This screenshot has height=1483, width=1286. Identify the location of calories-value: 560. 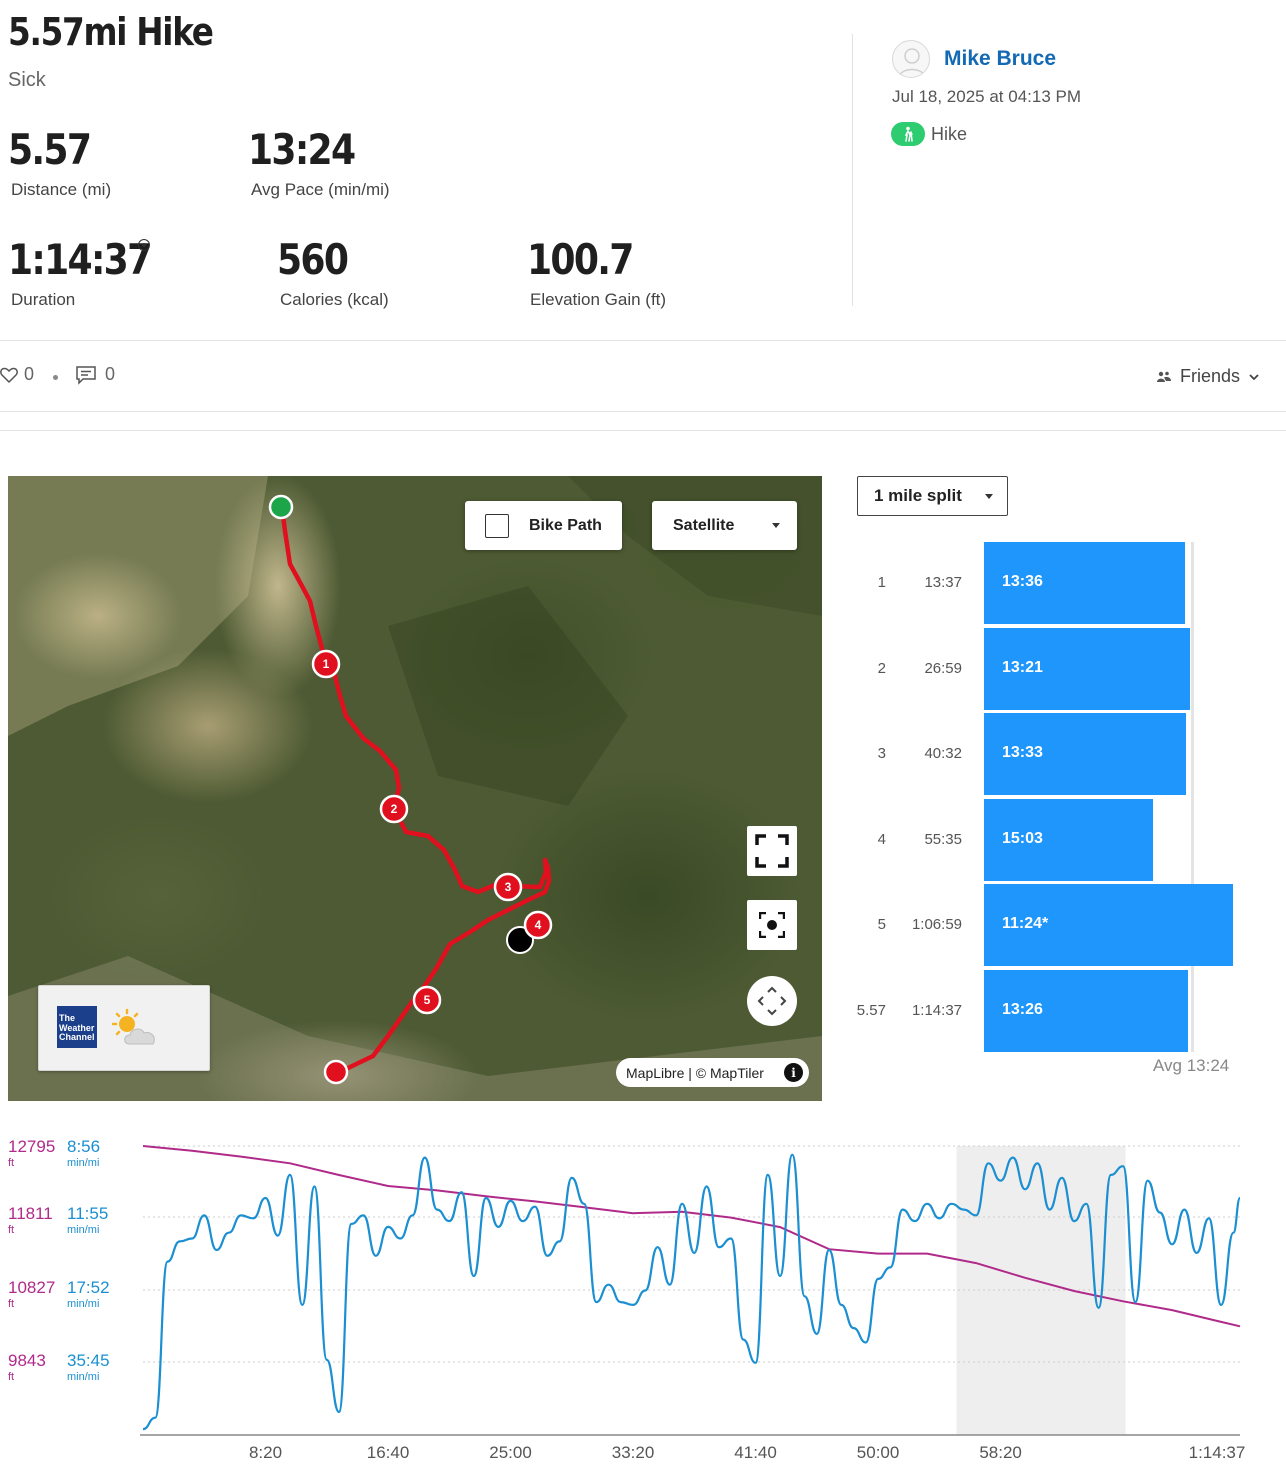
(313, 259).